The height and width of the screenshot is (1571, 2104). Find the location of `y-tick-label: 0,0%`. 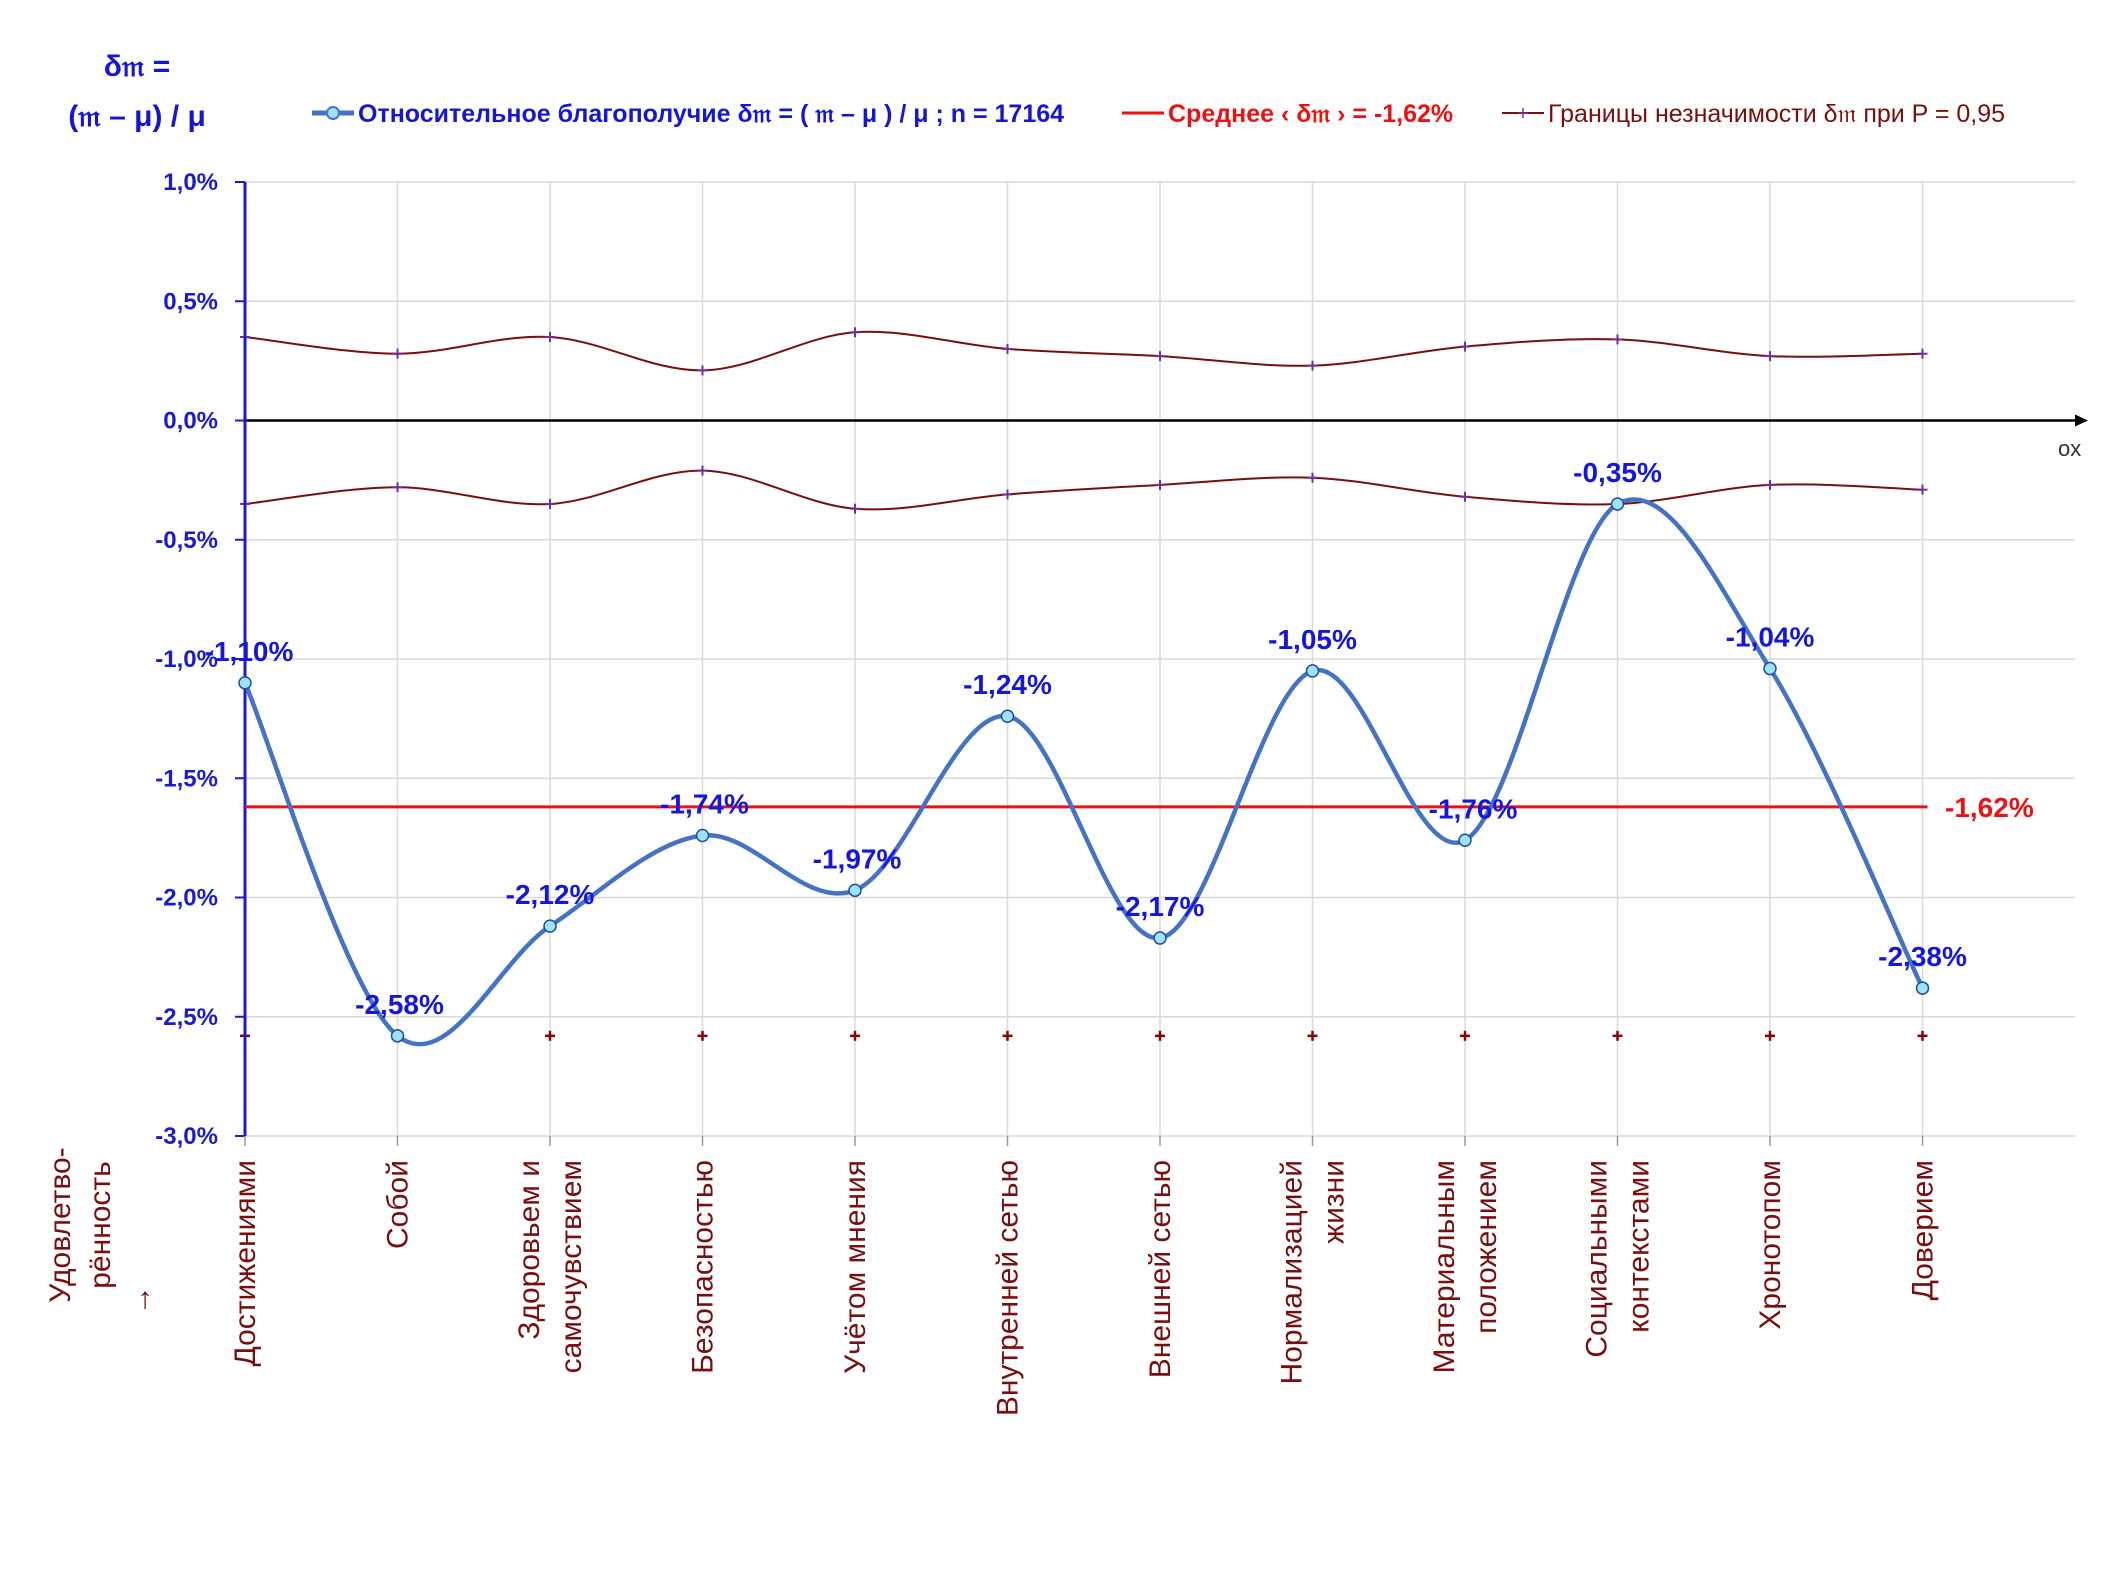

y-tick-label: 0,0% is located at coordinates (190, 421).